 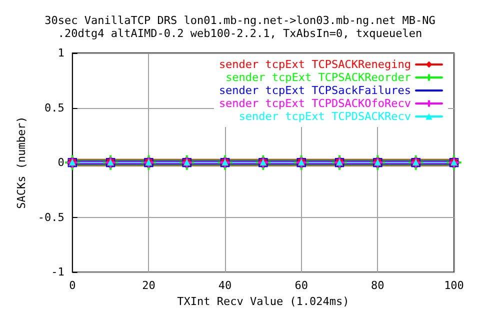 I want to click on x-tick-label: 20, so click(x=149, y=285).